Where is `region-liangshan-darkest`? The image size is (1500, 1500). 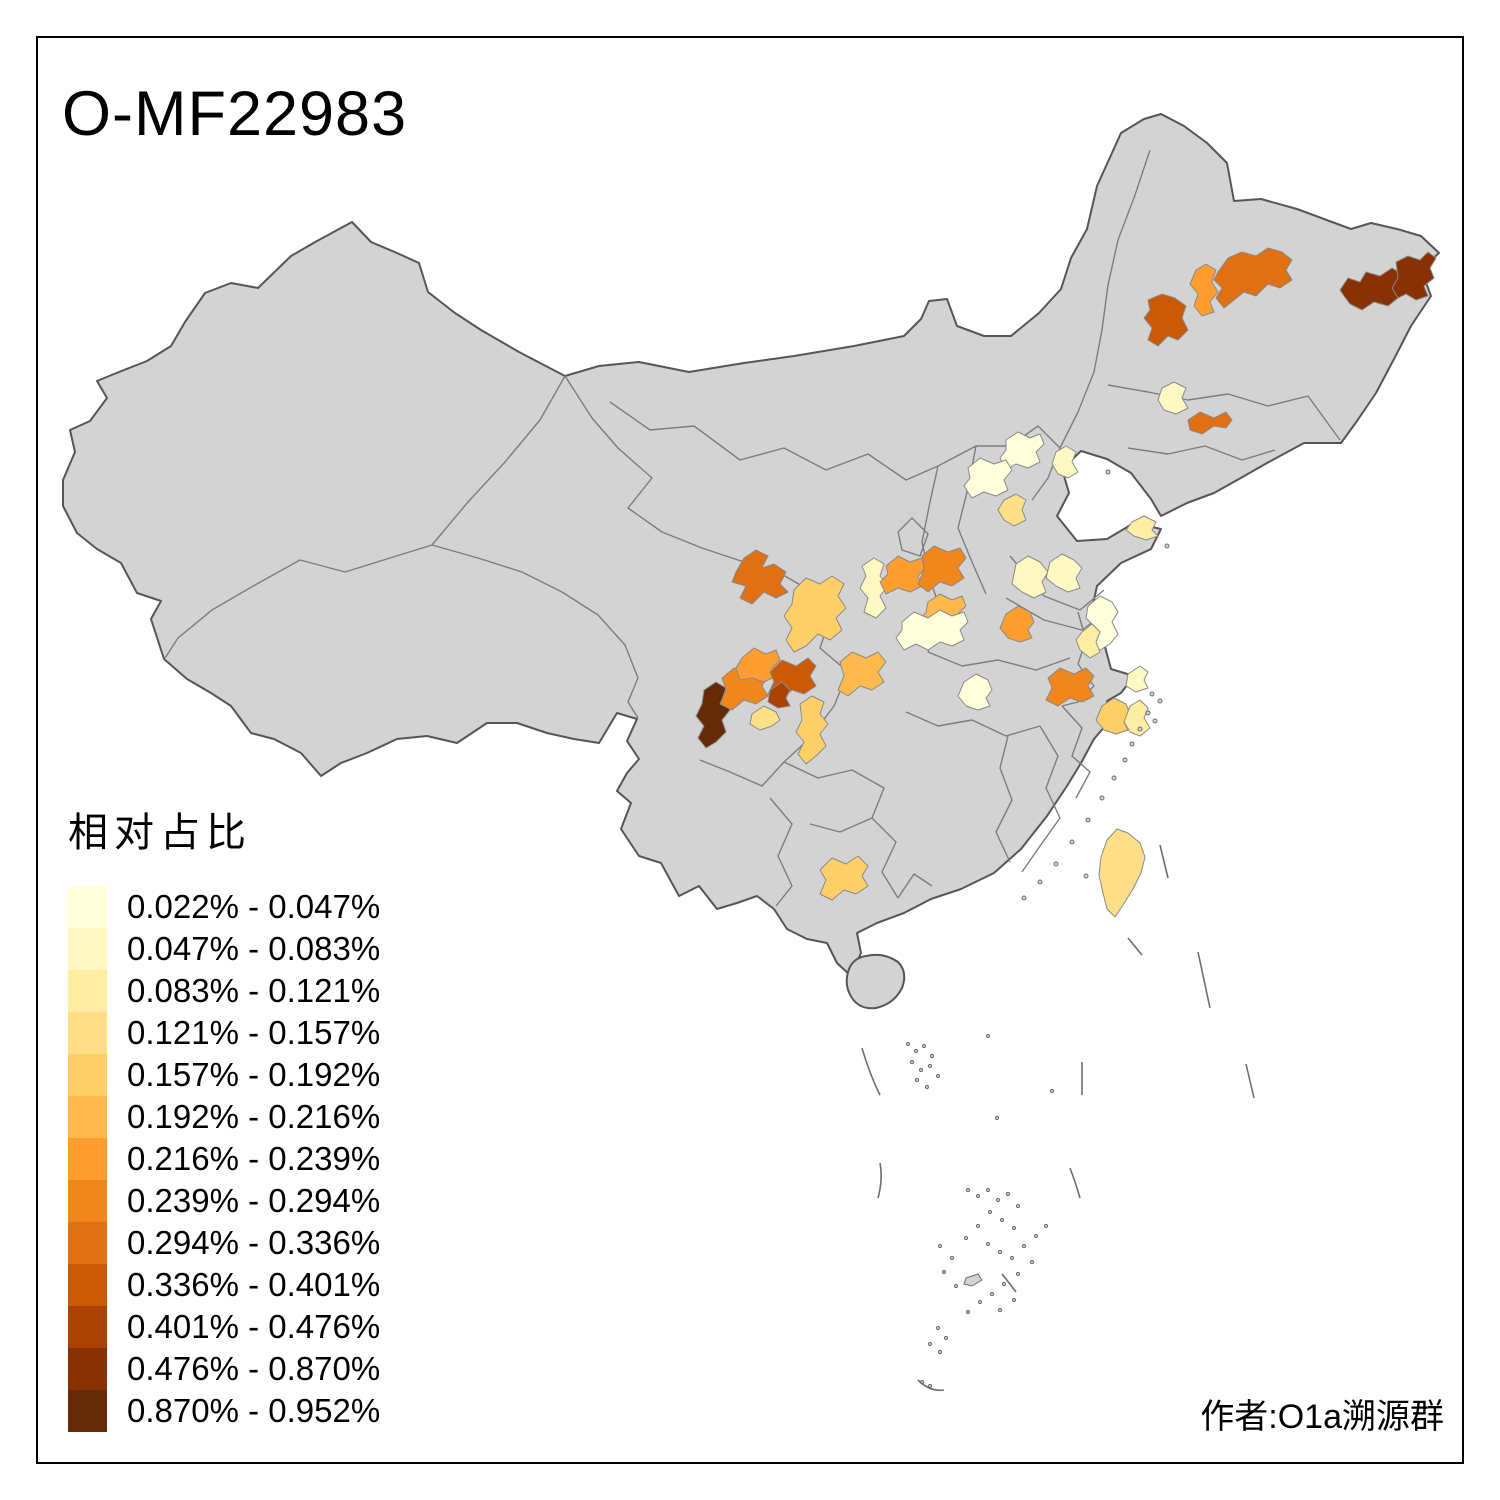 region-liangshan-darkest is located at coordinates (713, 715).